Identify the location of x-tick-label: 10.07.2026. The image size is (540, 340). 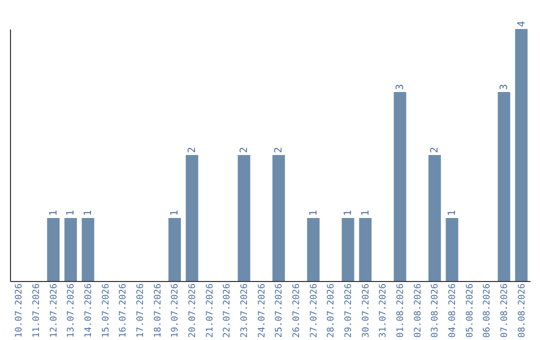
(19, 311).